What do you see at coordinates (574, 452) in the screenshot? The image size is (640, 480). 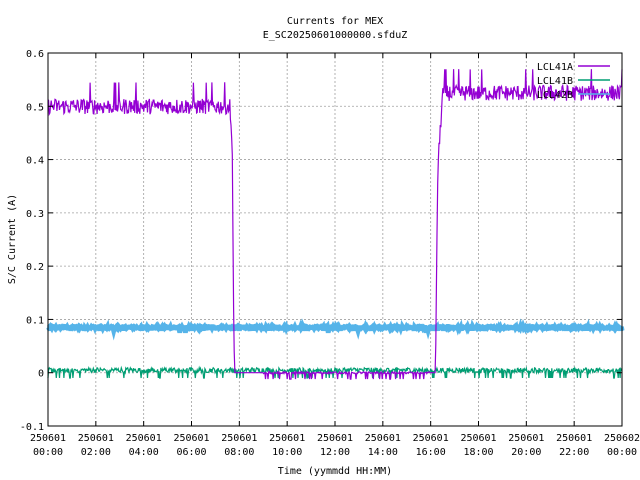 I see `x-tick-label-time: 22:00` at bounding box center [574, 452].